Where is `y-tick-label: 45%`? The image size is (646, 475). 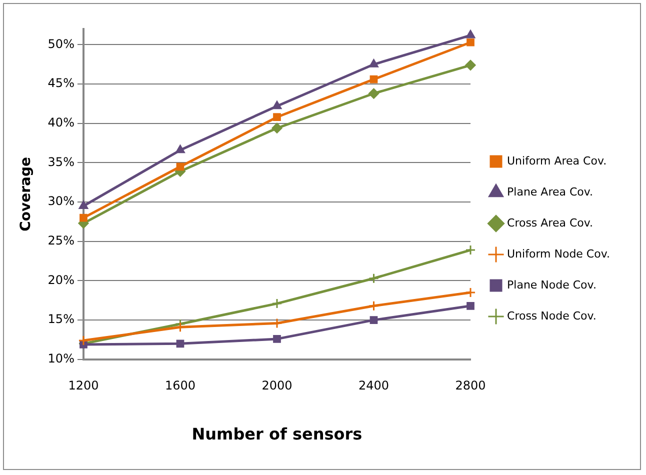
y-tick-label: 45% is located at coordinates (61, 83).